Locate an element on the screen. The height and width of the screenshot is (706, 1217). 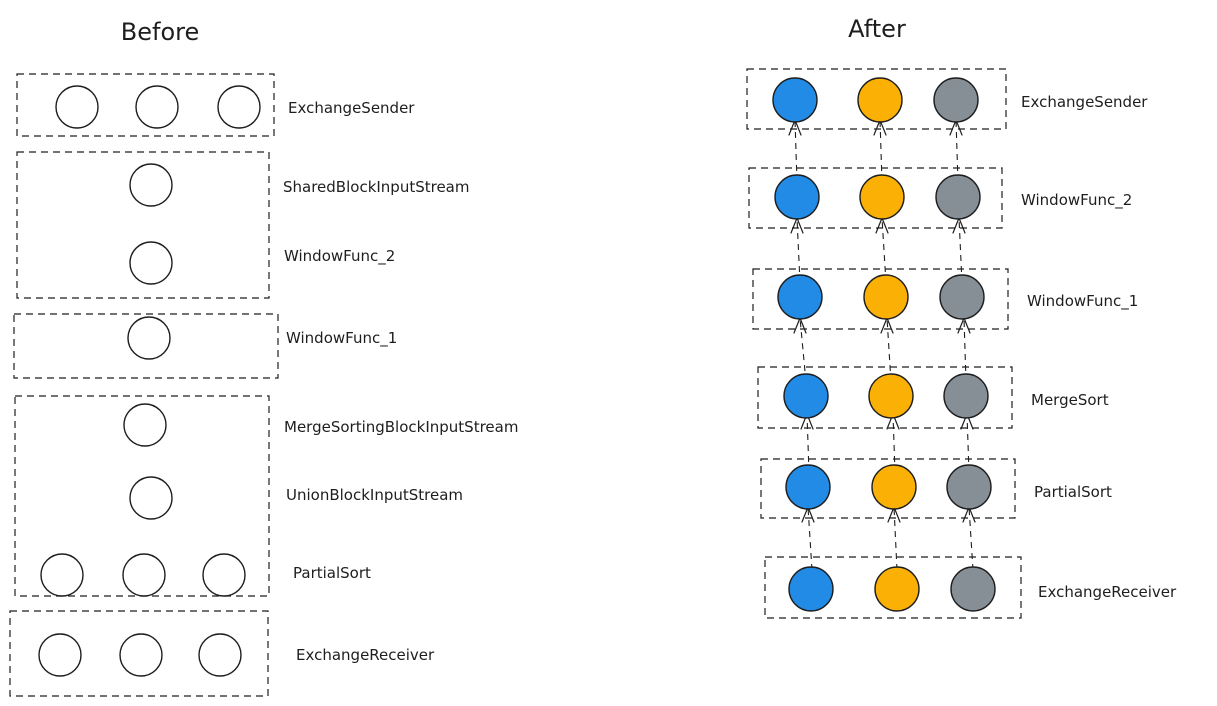
after-exchange-receiver-node-yellow is located at coordinates (897, 589).